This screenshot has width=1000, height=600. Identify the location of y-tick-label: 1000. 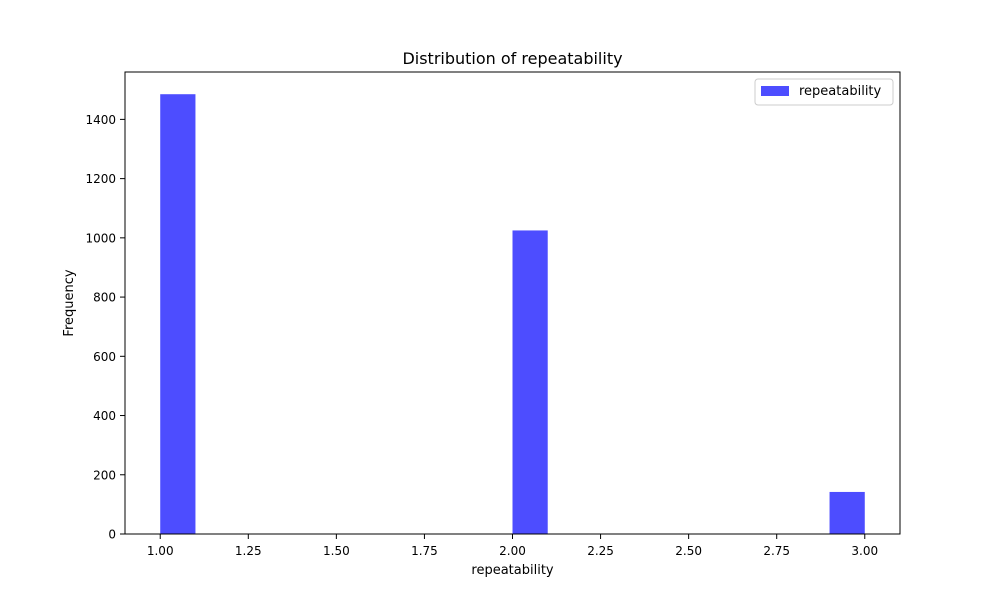
(100, 238).